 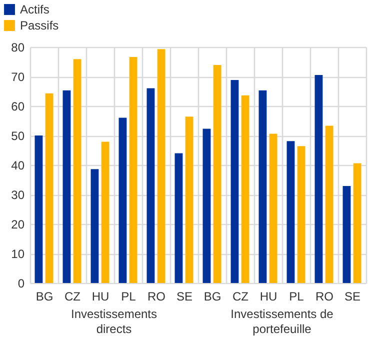 What do you see at coordinates (39, 25) in the screenshot?
I see `legend-label: Passifs` at bounding box center [39, 25].